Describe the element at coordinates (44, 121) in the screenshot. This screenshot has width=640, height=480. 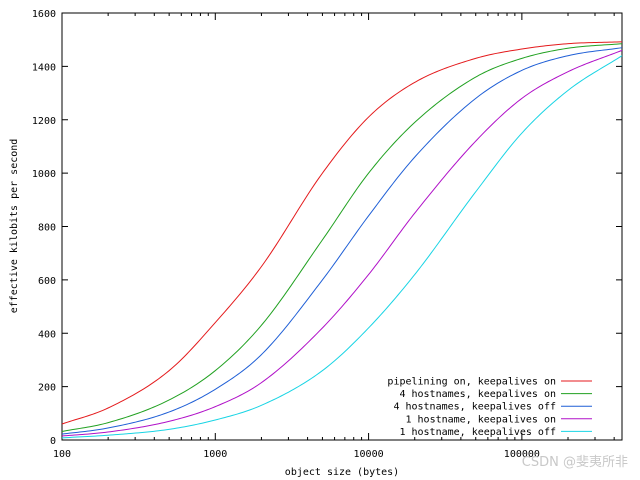
I see `y-tick-label: 1200` at that location.